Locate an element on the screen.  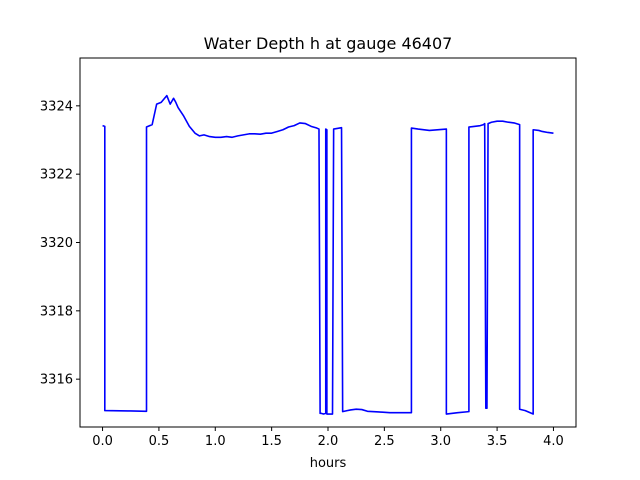
x-axis: 0.0 0.5 1.0 1.5 2.0 2.5 3.0 3.5 4.0 is located at coordinates (328, 438).